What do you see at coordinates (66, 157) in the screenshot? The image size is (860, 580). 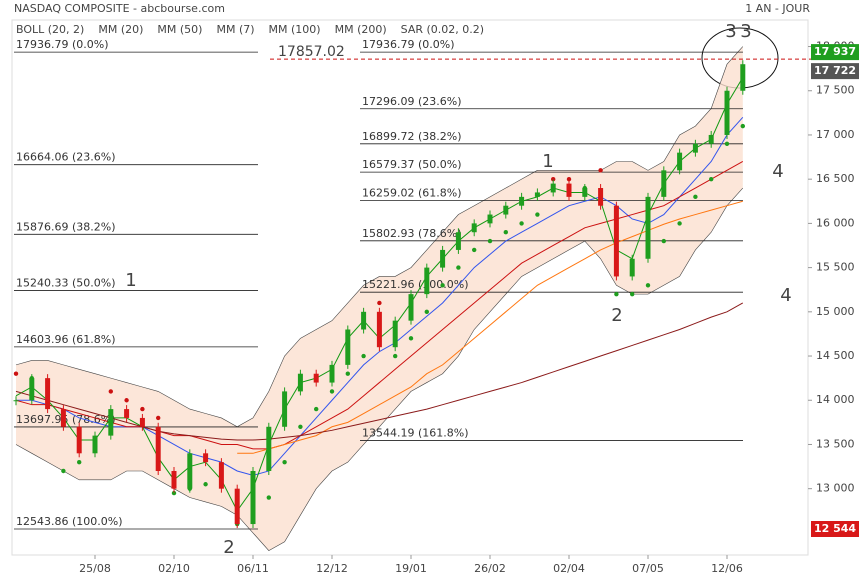 I see `fib-label: 16664.06 (23.6%)` at bounding box center [66, 157].